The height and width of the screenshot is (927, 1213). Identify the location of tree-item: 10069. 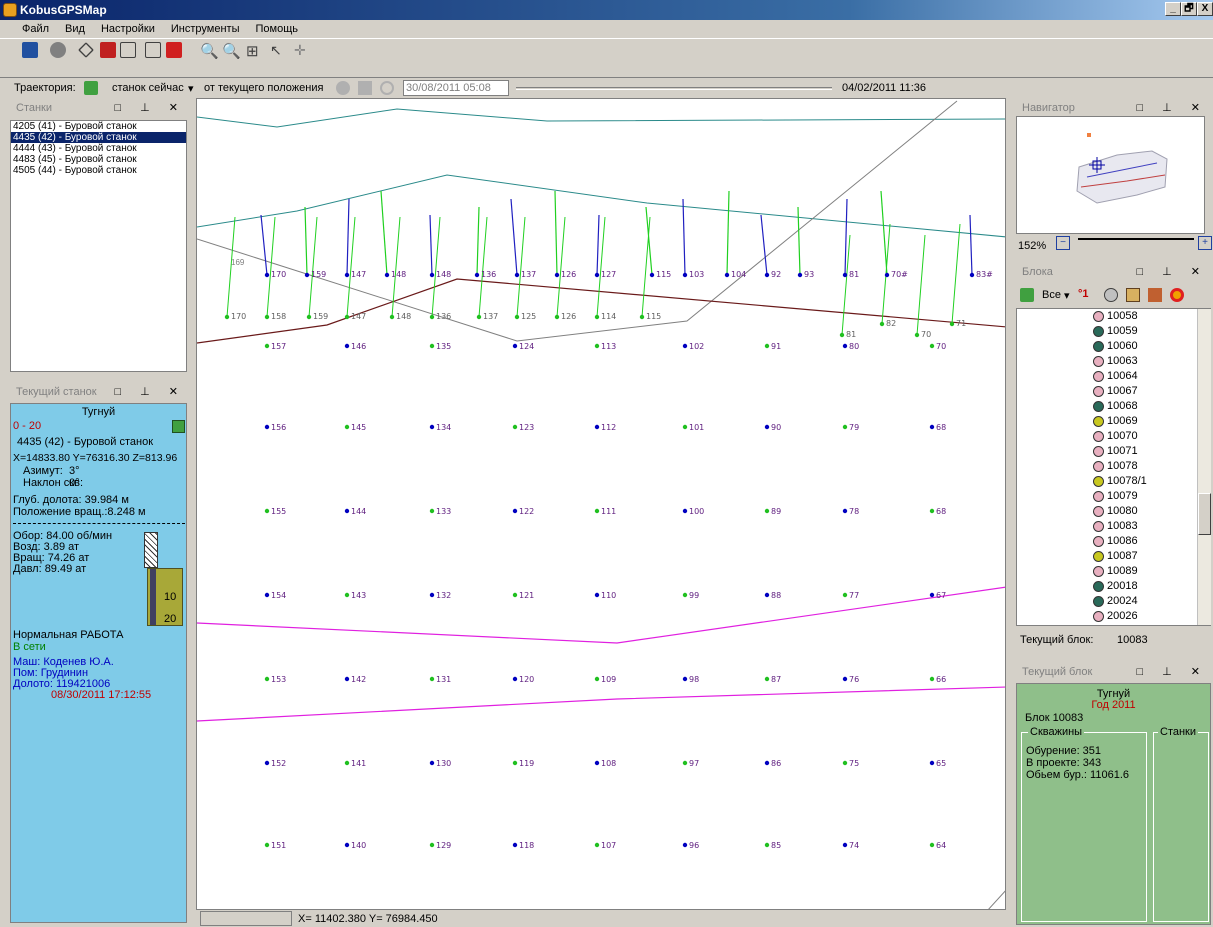
(1113, 421).